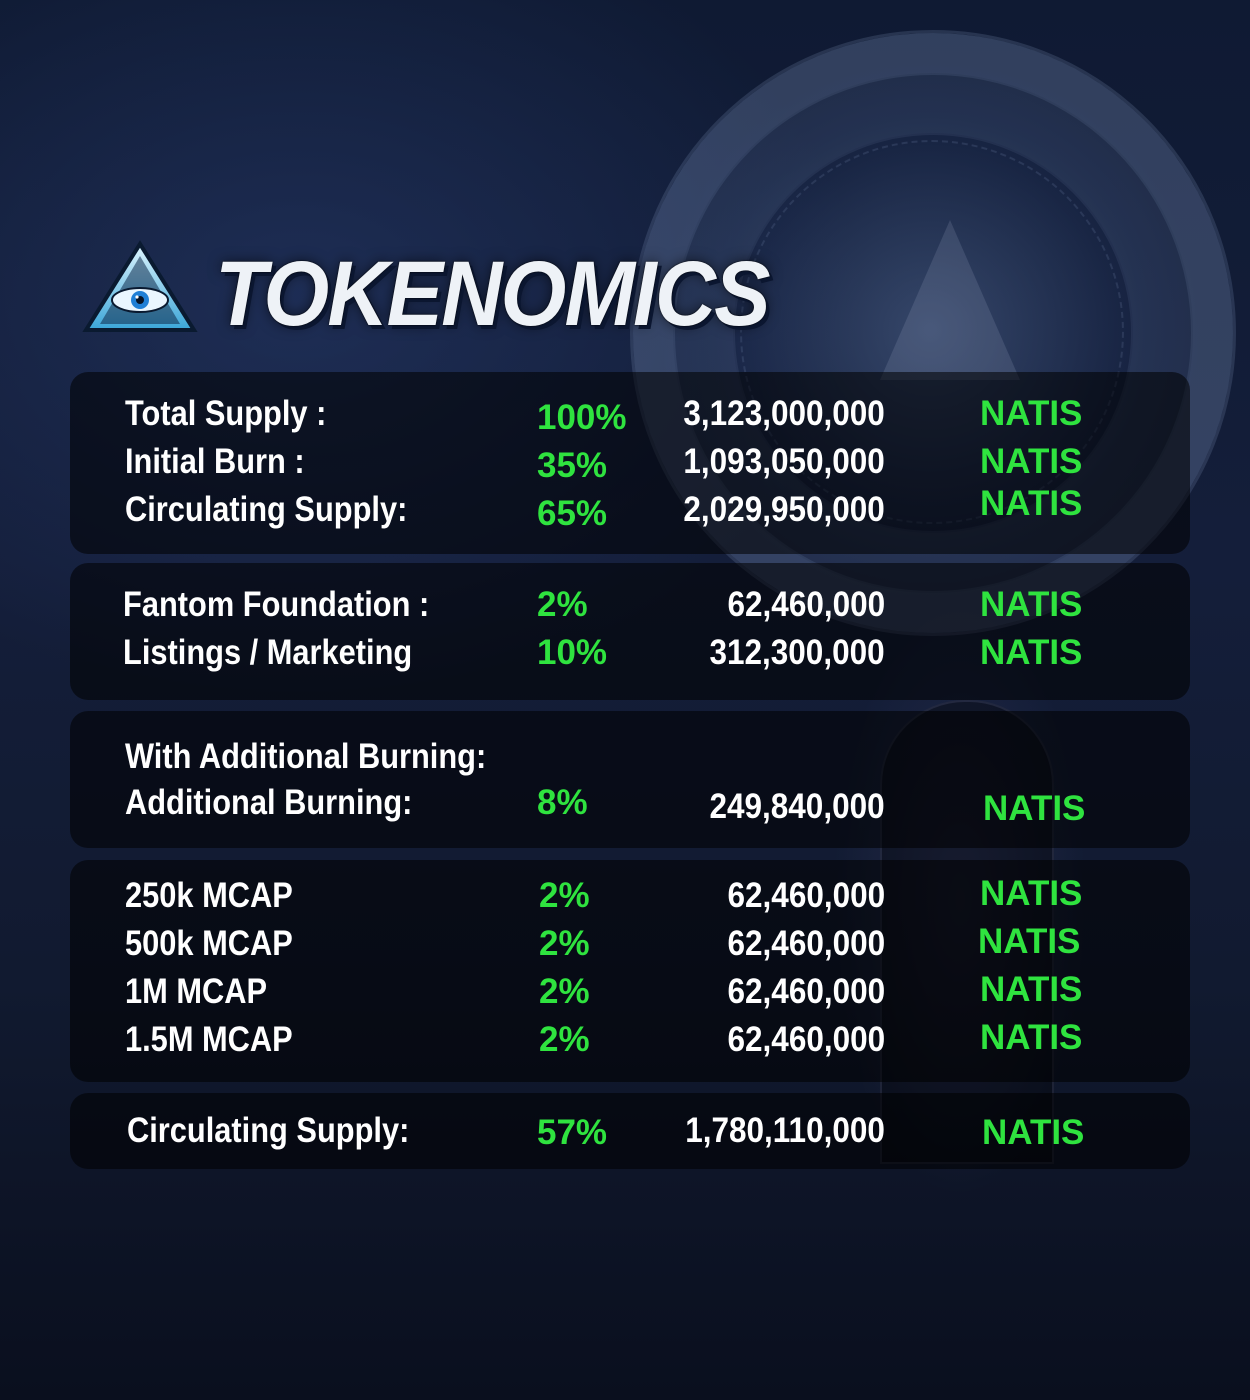 This screenshot has width=1250, height=1400. I want to click on row-label: 1M MCAP, so click(196, 991).